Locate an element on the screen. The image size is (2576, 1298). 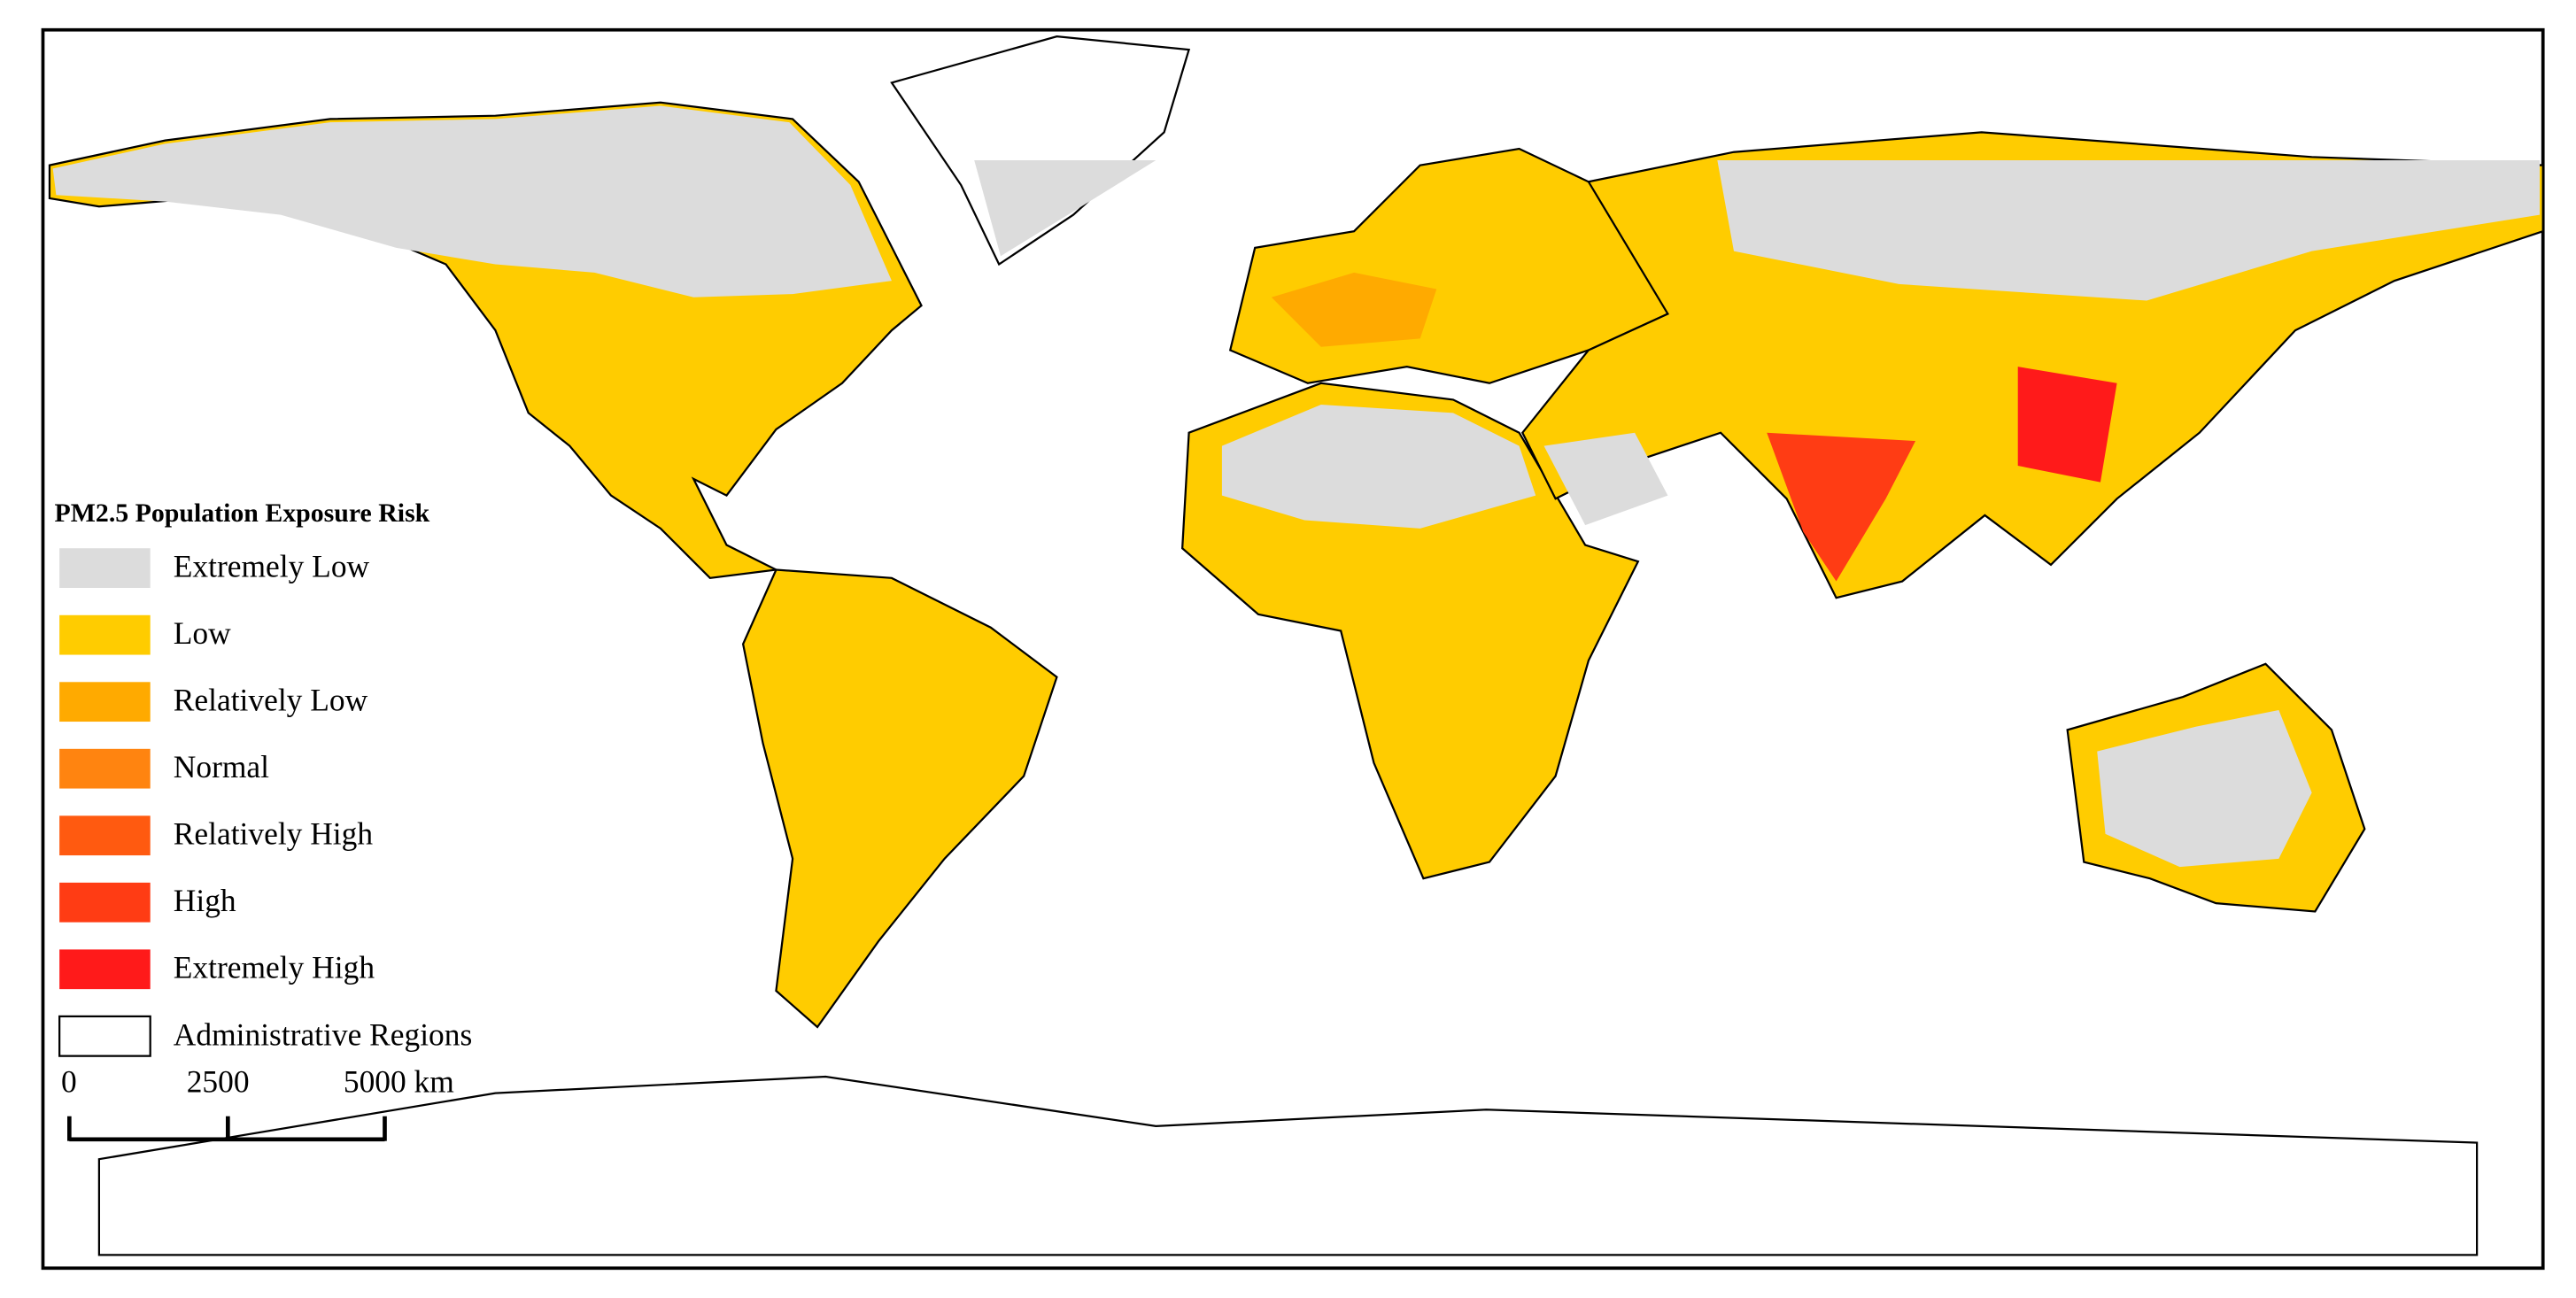
scale-label: 0 is located at coordinates (69, 1081).